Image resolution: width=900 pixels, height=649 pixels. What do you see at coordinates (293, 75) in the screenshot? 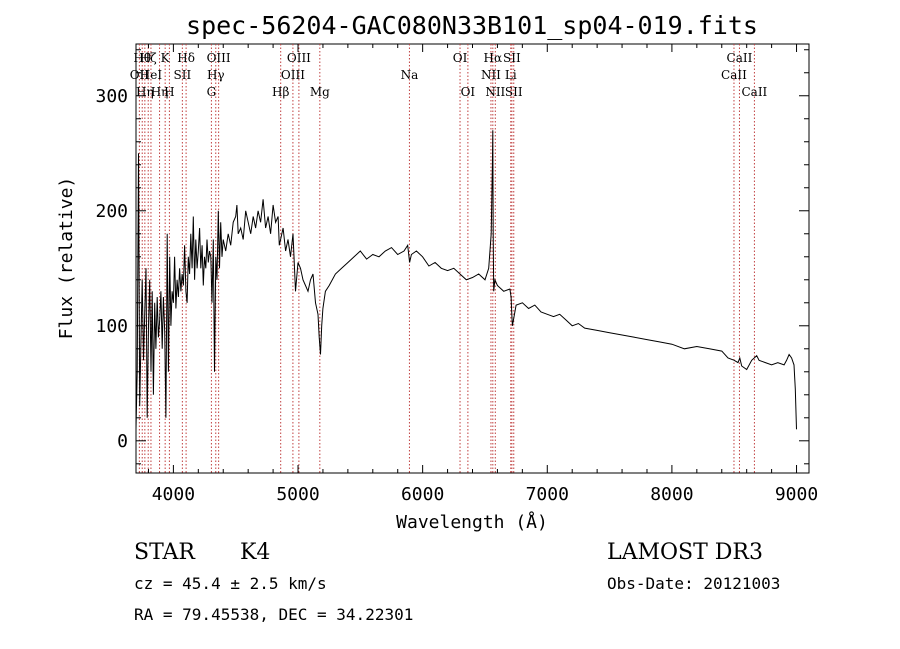
I see `line-marker-label-14: OIII` at bounding box center [293, 75].